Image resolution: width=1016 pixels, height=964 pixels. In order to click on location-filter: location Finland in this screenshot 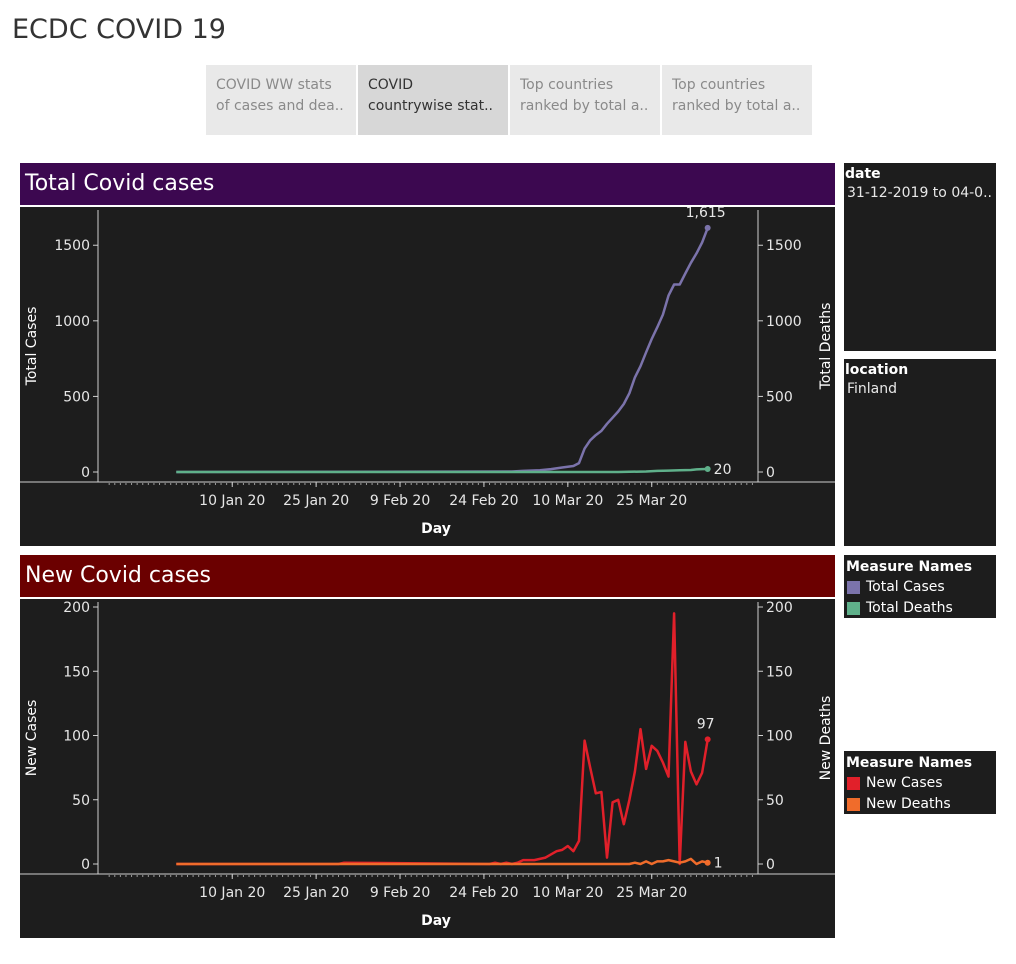, I will do `click(920, 452)`.